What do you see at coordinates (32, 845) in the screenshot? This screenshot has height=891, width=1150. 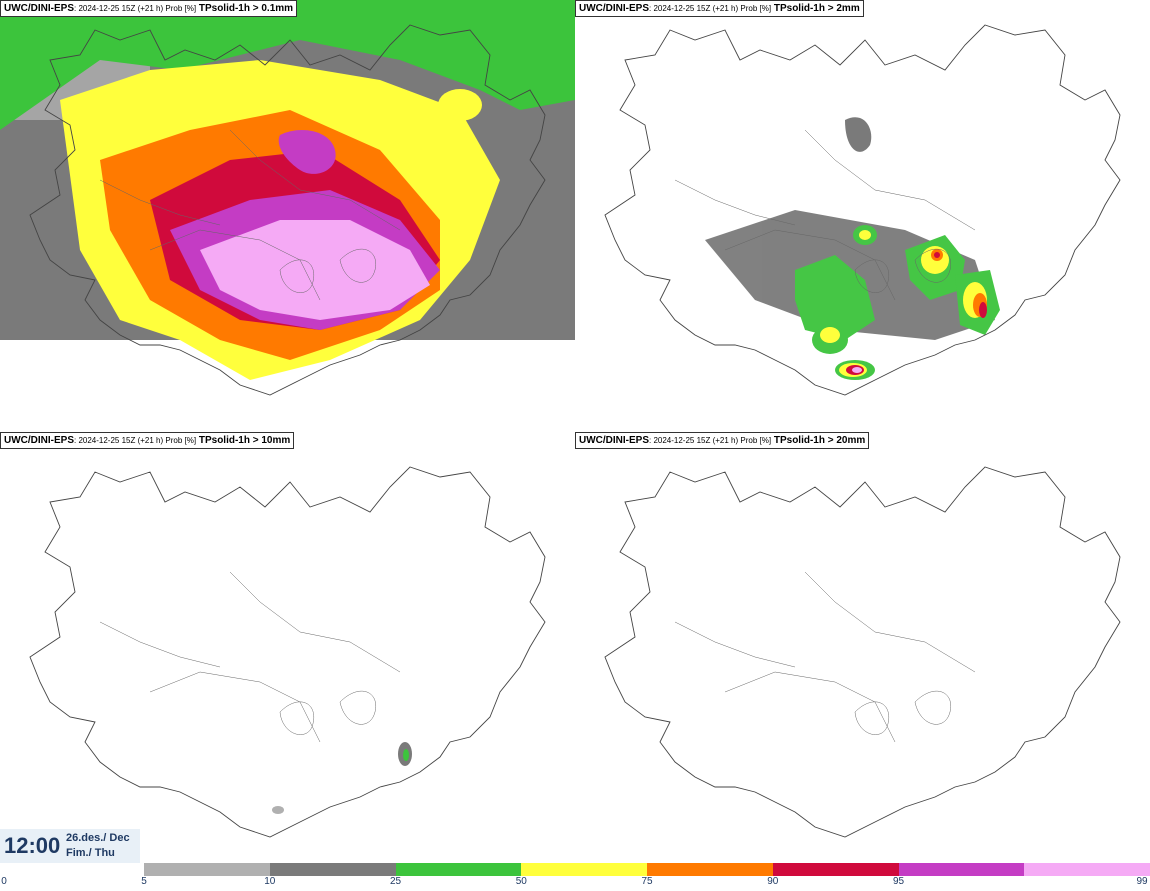 I see `valid-time-clock: 12:00` at bounding box center [32, 845].